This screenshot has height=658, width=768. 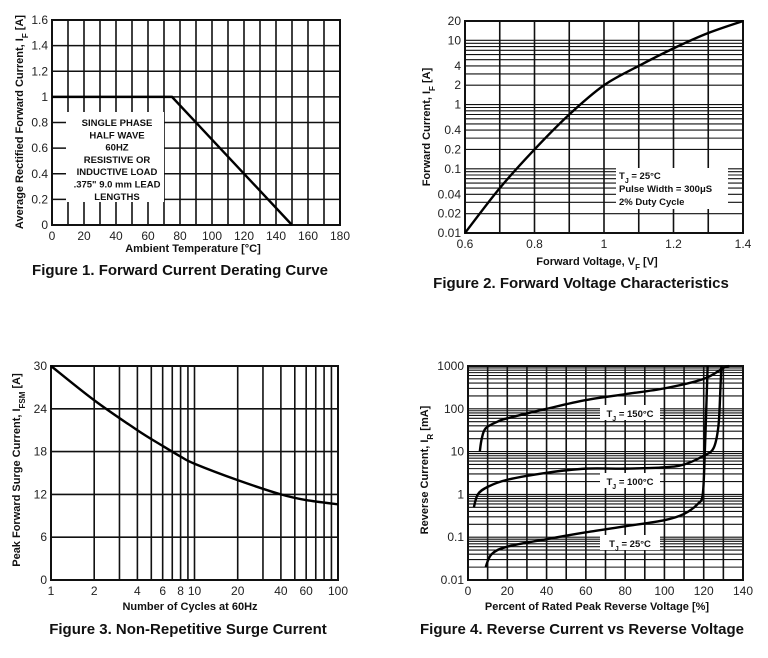 What do you see at coordinates (137, 591) in the screenshot?
I see `x-tick-label: 4` at bounding box center [137, 591].